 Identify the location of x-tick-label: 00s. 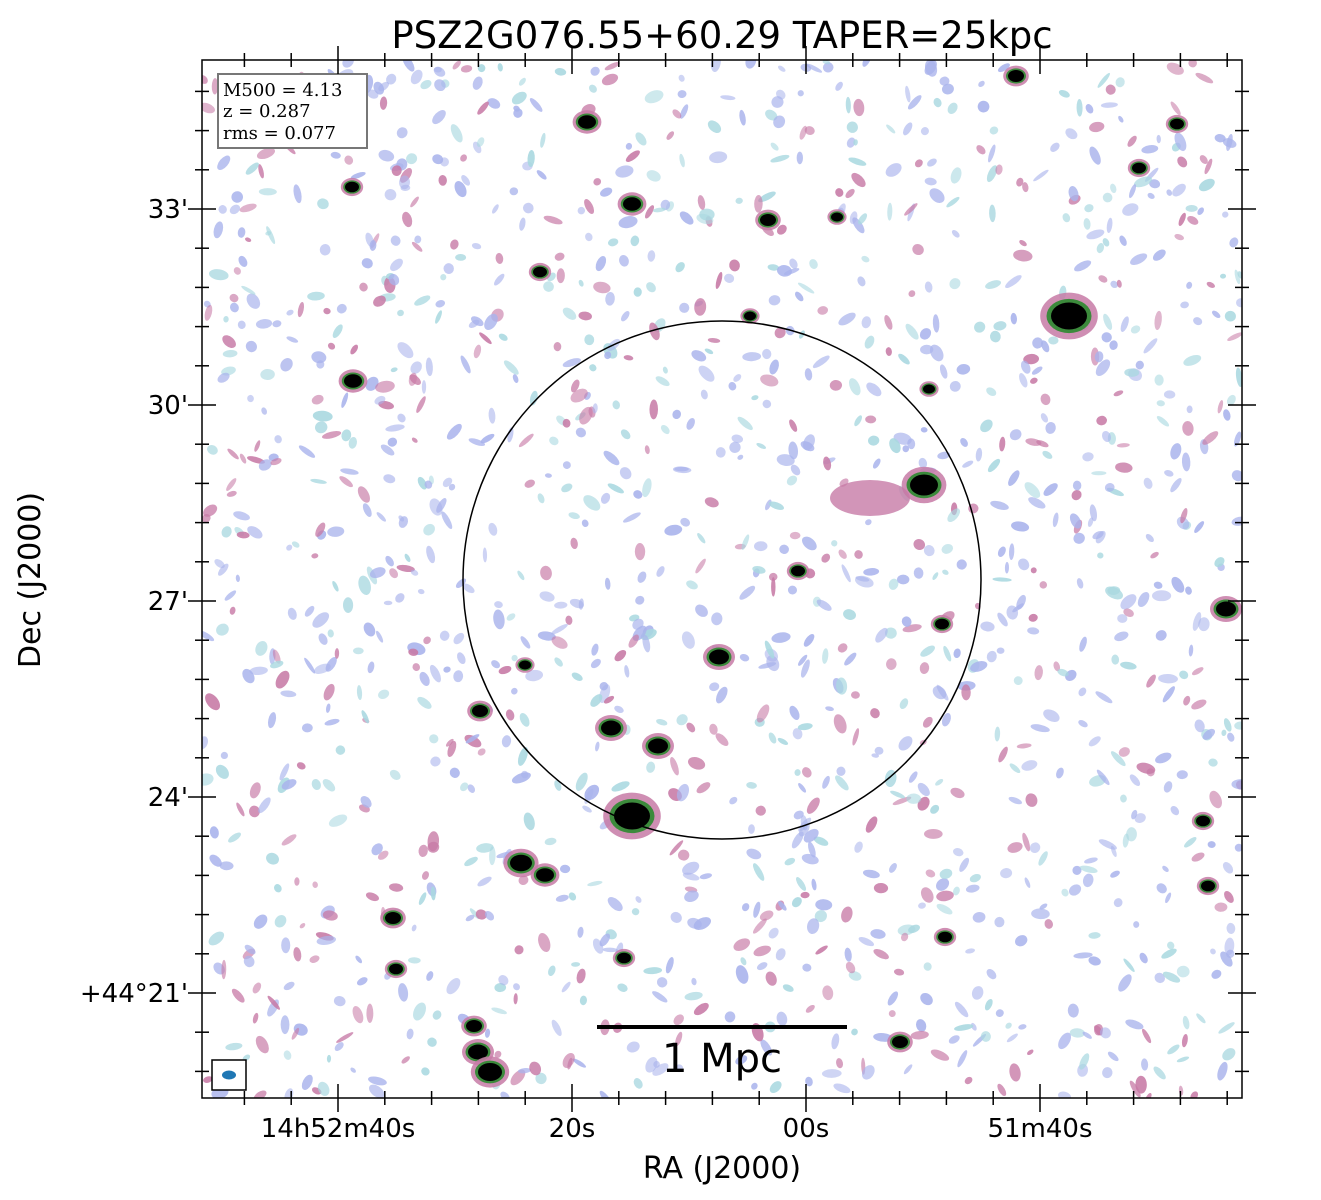
(806, 1129).